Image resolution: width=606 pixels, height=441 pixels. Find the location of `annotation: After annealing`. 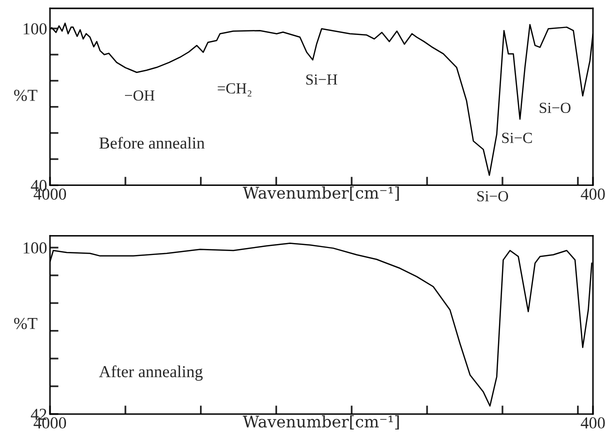

annotation: After annealing is located at coordinates (151, 373).